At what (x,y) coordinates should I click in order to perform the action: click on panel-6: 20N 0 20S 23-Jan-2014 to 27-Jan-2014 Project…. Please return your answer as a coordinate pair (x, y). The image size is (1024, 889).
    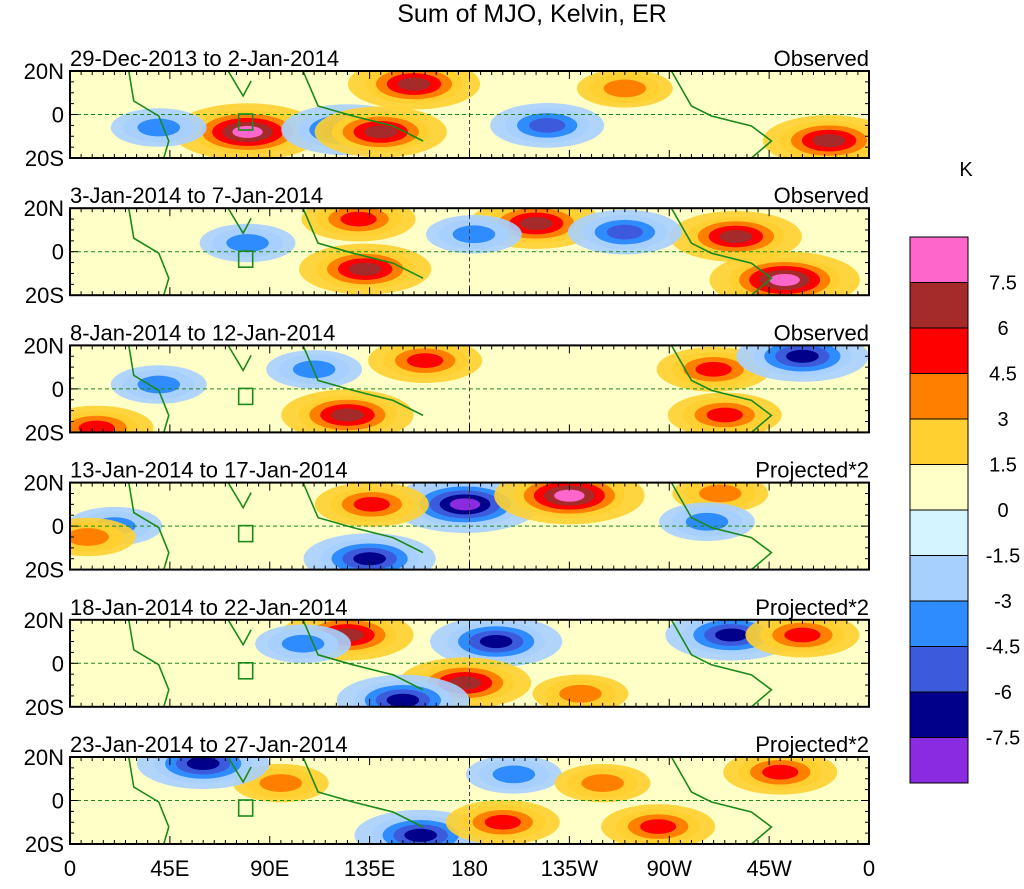
    Looking at the image, I should click on (447, 794).